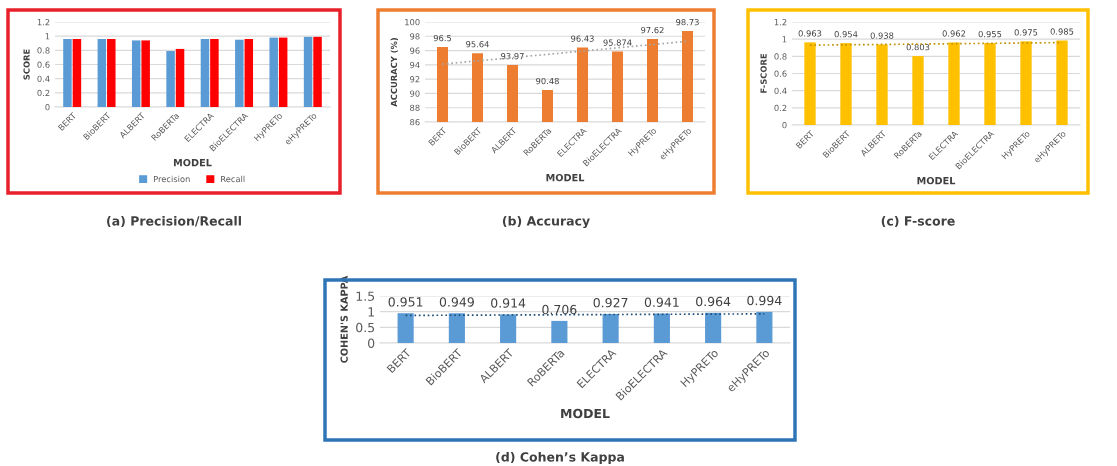  What do you see at coordinates (456, 302) in the screenshot?
I see `data-label: 0.949` at bounding box center [456, 302].